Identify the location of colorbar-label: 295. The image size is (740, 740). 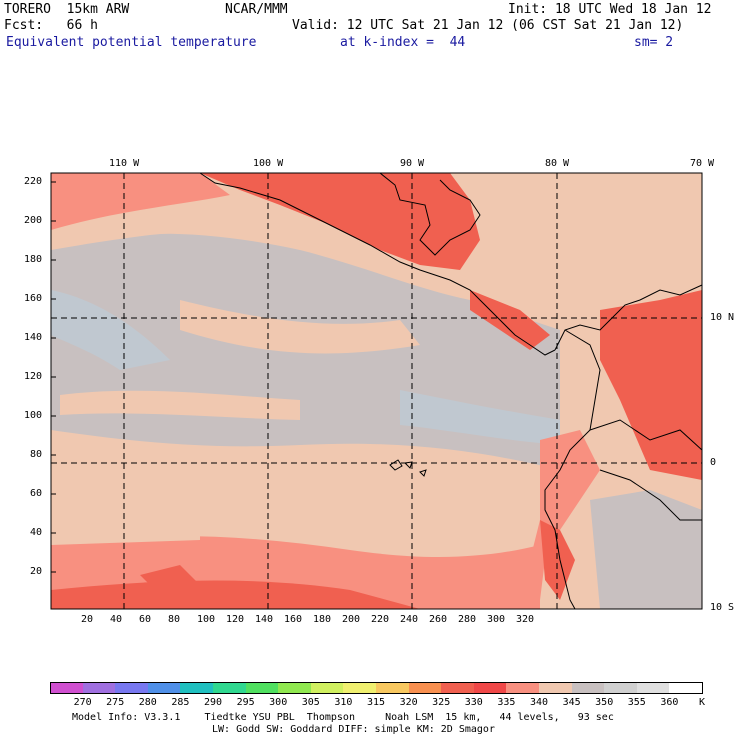
(245, 702).